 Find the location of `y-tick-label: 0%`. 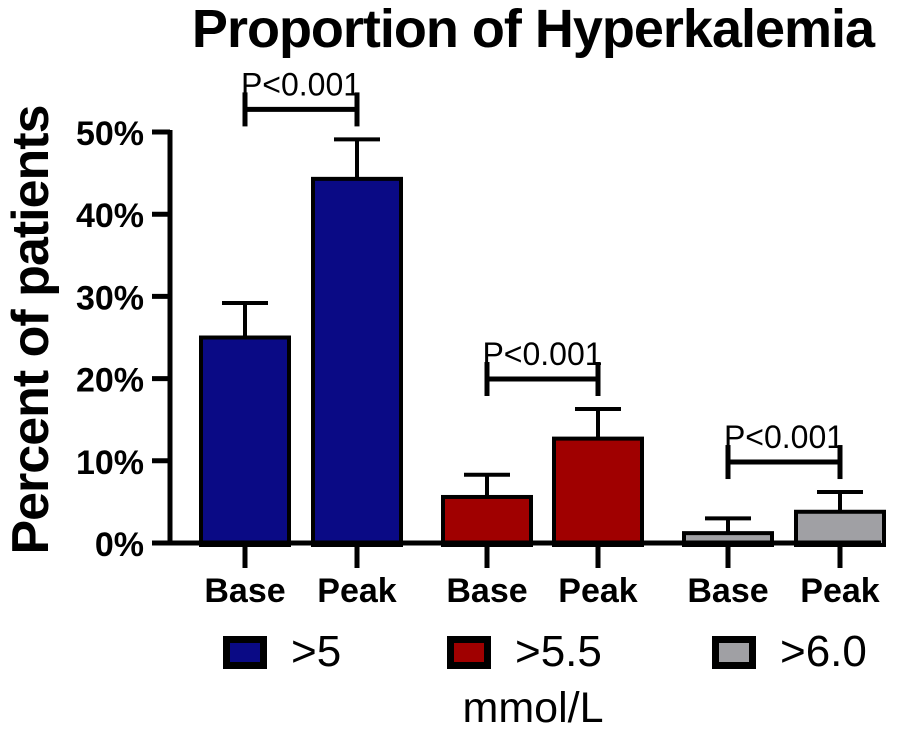

y-tick-label: 0% is located at coordinates (119, 545).